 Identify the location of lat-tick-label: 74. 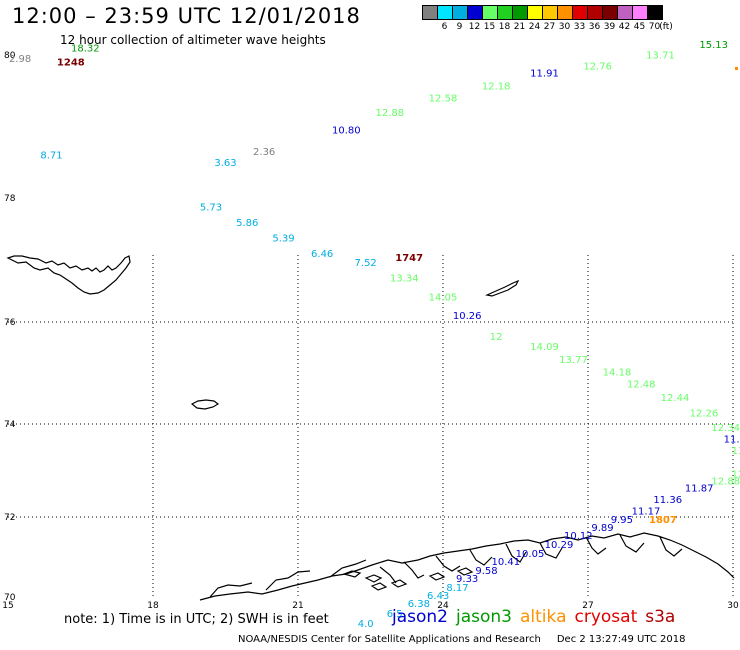
(10, 425).